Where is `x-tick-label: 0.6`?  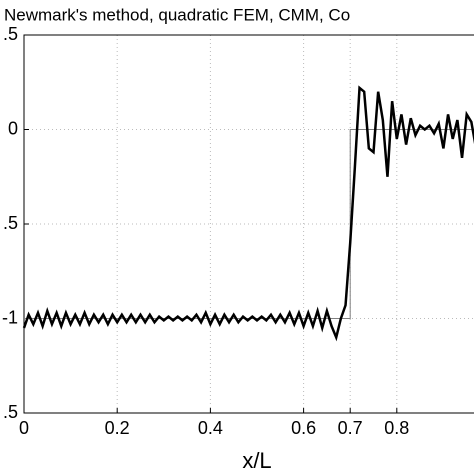 x-tick-label: 0.6 is located at coordinates (303, 428).